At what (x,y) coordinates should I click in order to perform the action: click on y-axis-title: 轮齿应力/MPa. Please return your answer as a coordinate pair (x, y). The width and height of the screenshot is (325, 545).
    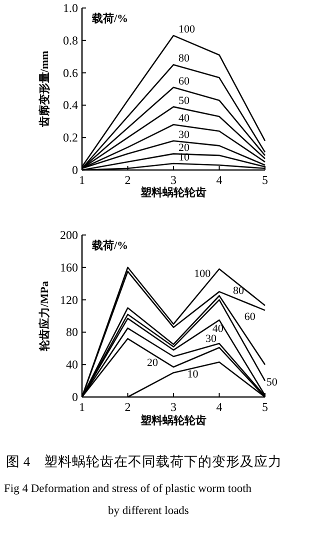
    Looking at the image, I should click on (44, 316).